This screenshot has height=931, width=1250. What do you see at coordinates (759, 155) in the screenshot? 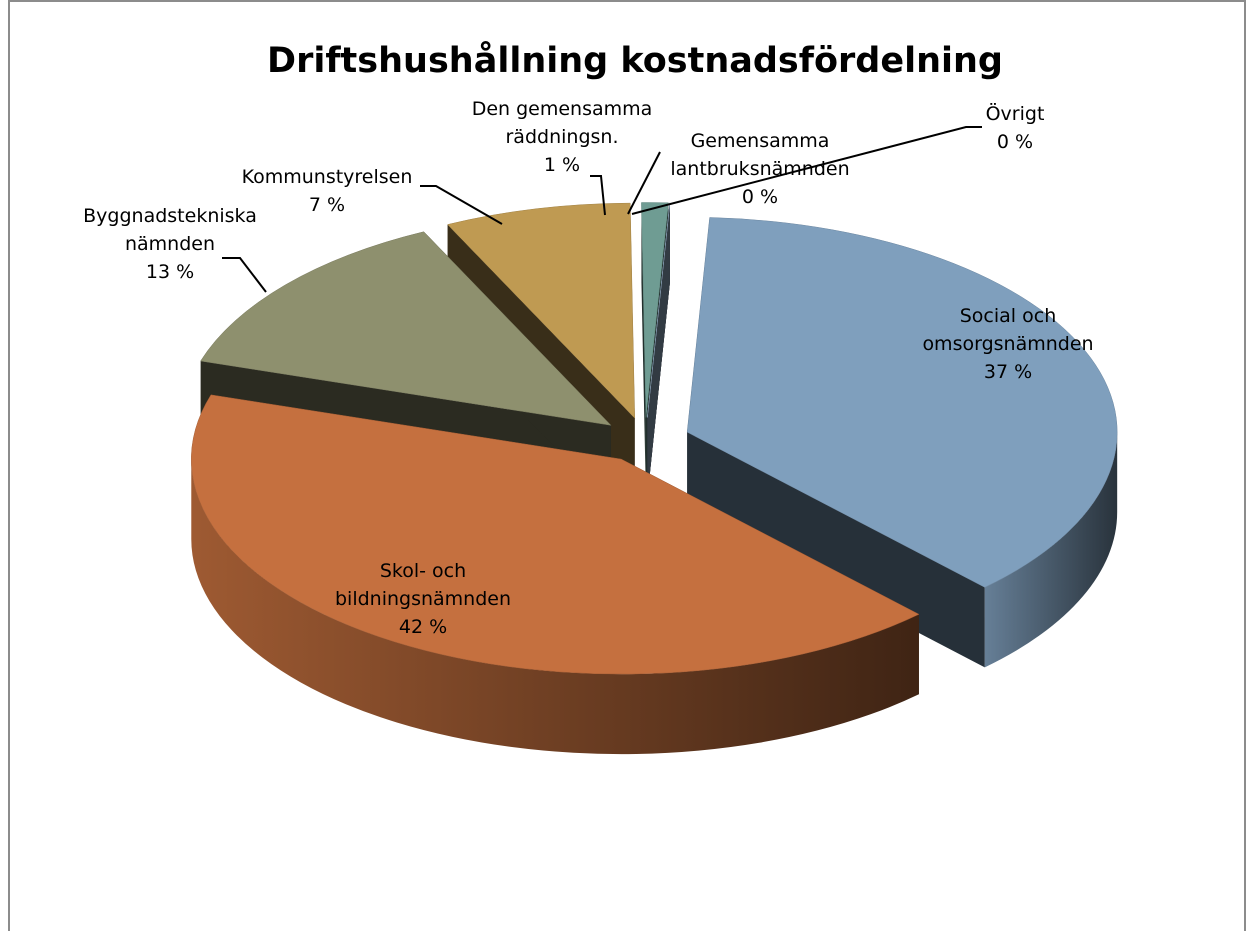
I see `category-label: Gemensamma lantbruksnämnden` at bounding box center [759, 155].